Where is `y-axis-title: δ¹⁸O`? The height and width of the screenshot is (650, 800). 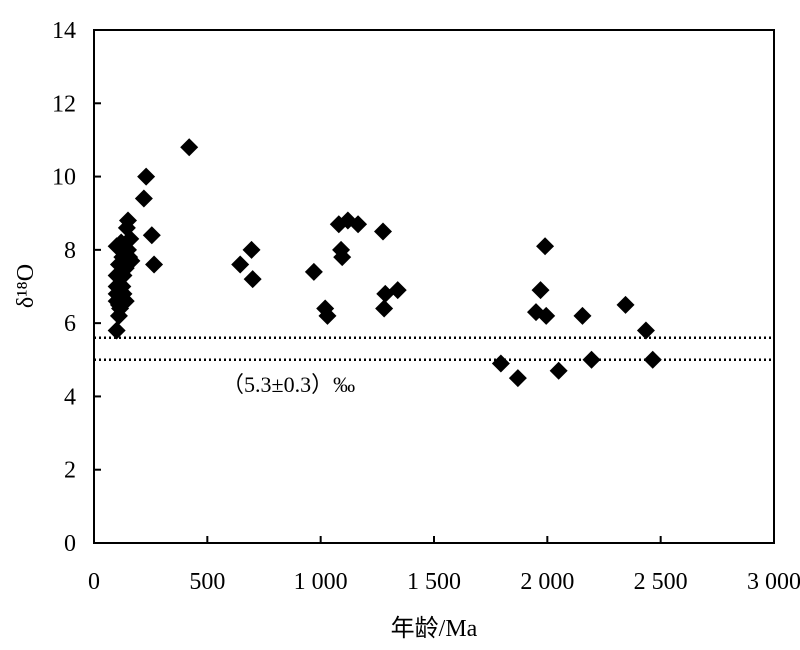 y-axis-title: δ¹⁸O is located at coordinates (26, 286).